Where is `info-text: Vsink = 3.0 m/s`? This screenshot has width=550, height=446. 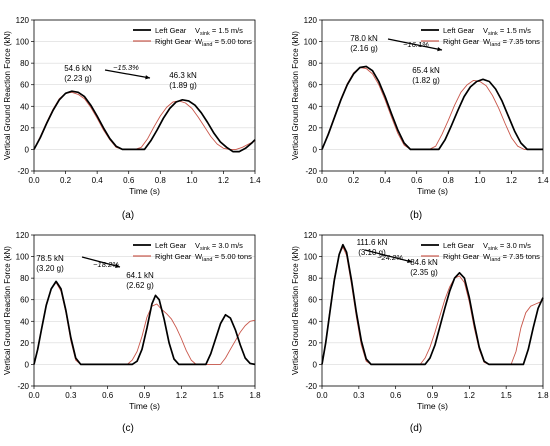
info-text: Vsink = 3.0 m/s is located at coordinates (219, 246).